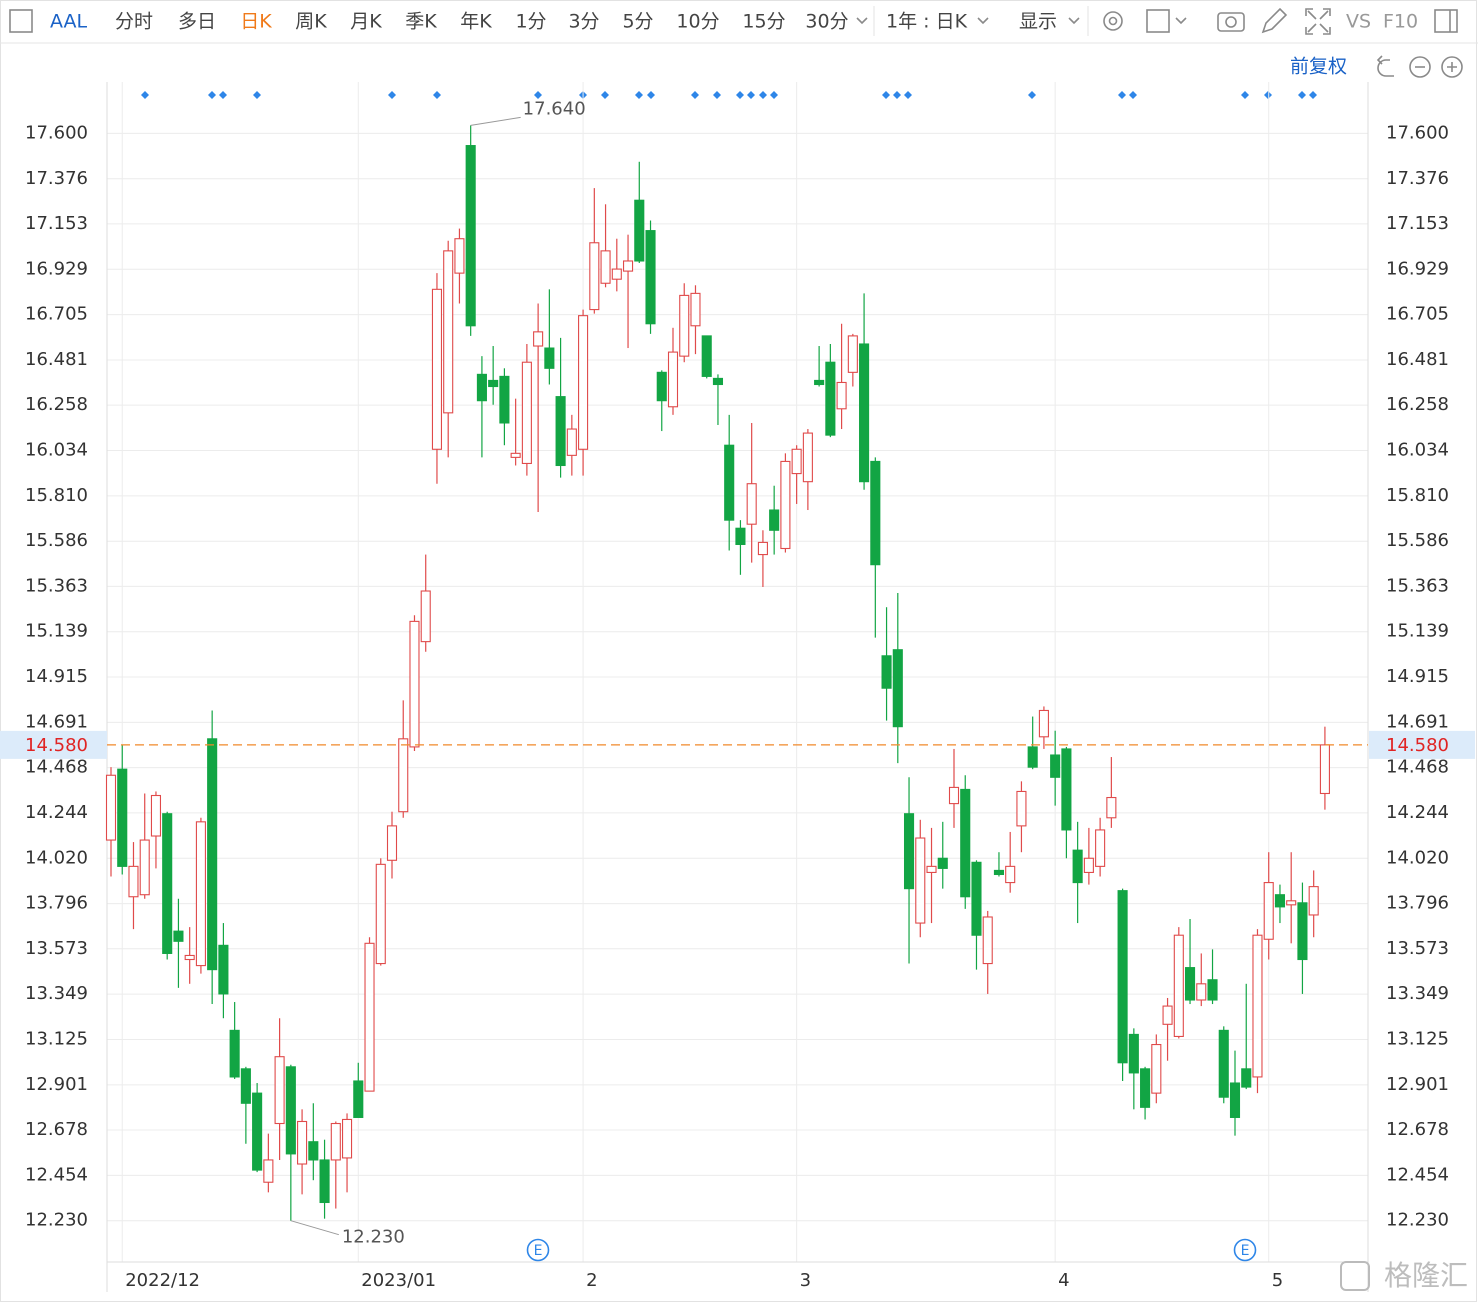 Image resolution: width=1478 pixels, height=1303 pixels. Describe the element at coordinates (1426, 1275) in the screenshot. I see `watermark: 格隆汇` at that location.